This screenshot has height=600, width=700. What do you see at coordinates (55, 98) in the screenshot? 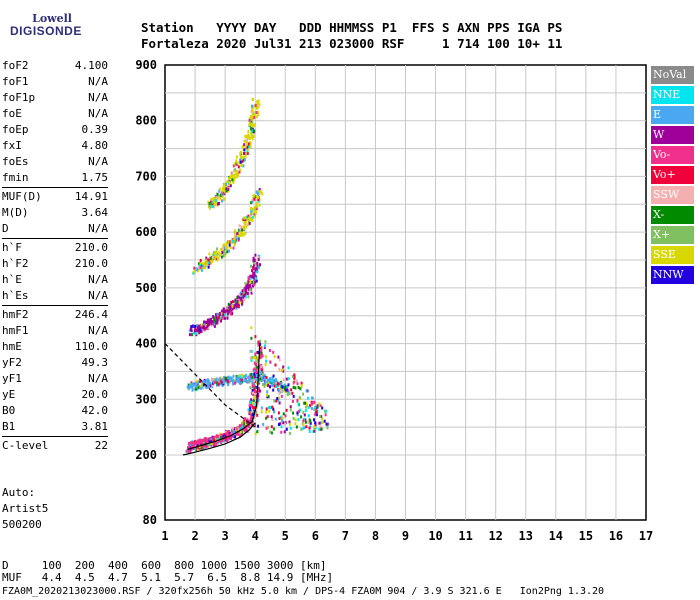
I see `parameter-row: foF1p N/A` at bounding box center [55, 98].